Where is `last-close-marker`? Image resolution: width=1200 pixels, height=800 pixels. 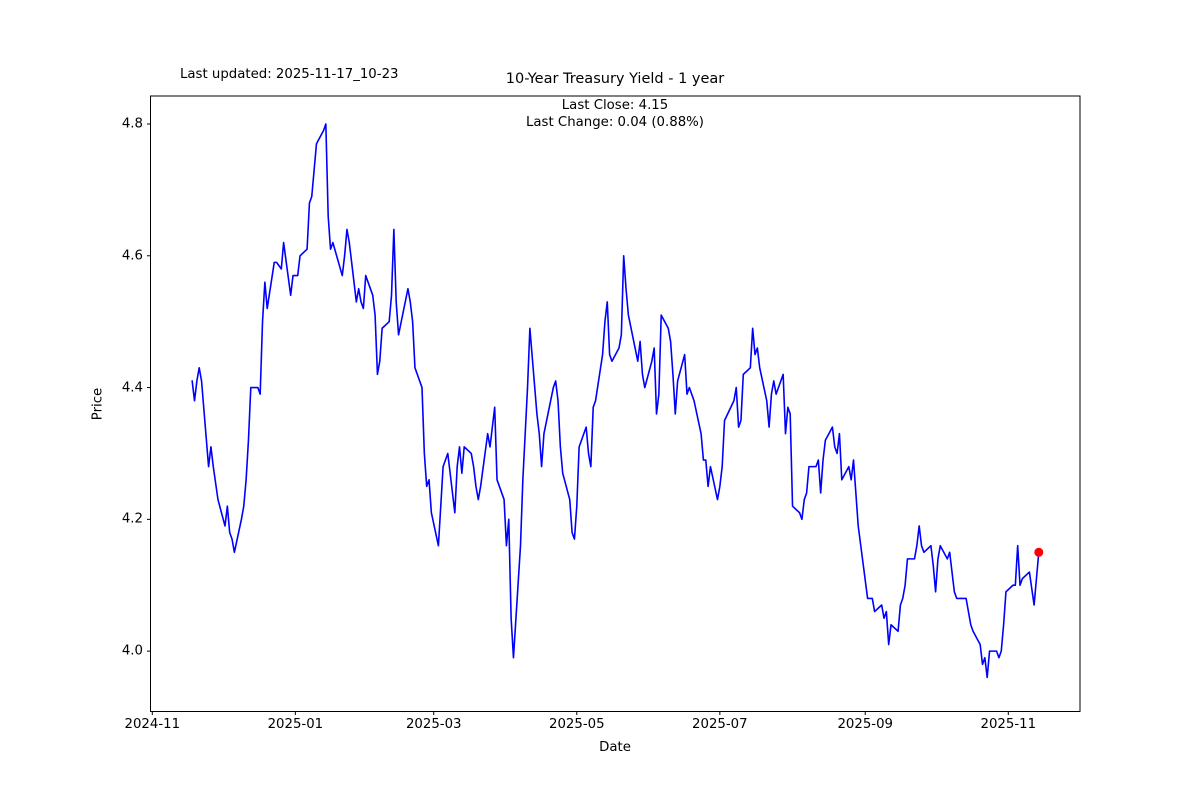
last-close-marker is located at coordinates (1039, 552).